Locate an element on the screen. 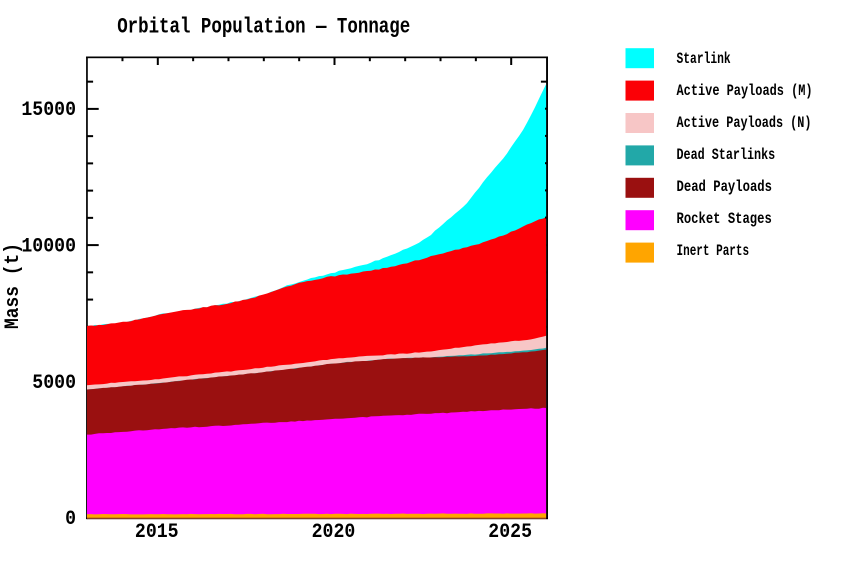  svg-text: 2025 is located at coordinates (510, 532).